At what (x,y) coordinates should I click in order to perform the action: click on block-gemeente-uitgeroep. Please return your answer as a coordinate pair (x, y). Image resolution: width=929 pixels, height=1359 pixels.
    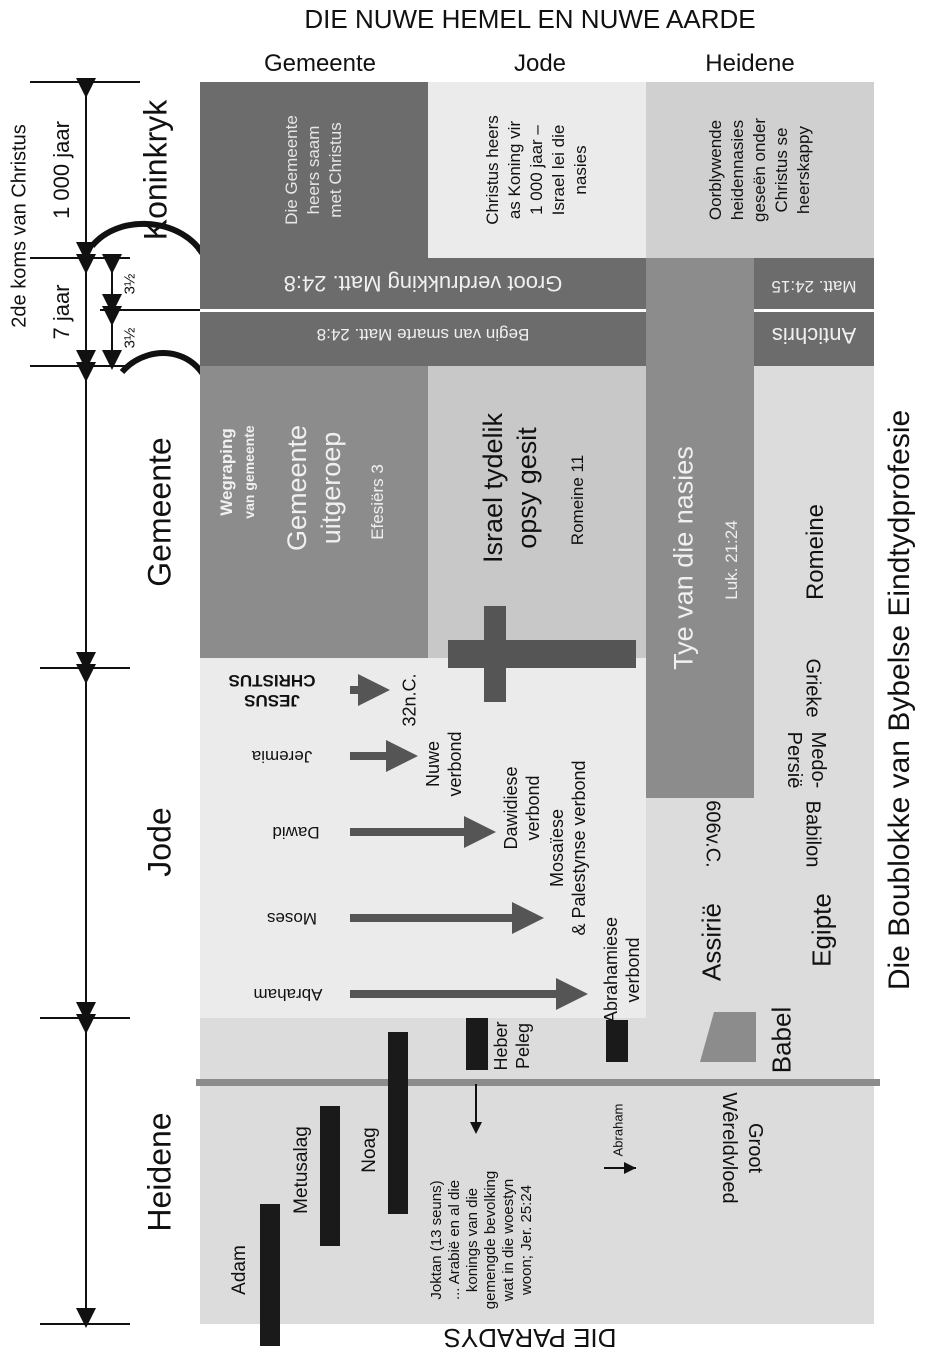
    Looking at the image, I should click on (314, 512).